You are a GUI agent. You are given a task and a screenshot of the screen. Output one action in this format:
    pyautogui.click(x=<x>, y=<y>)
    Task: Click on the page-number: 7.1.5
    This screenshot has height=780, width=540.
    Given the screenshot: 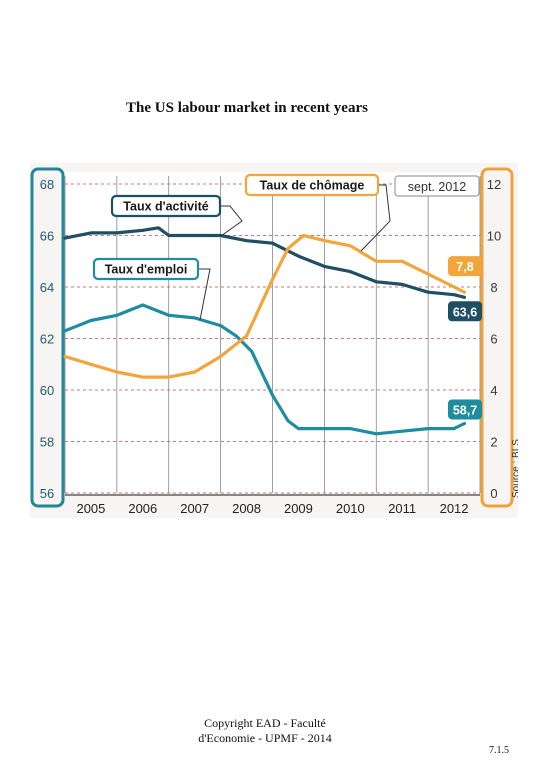 What is the action you would take?
    pyautogui.click(x=499, y=750)
    